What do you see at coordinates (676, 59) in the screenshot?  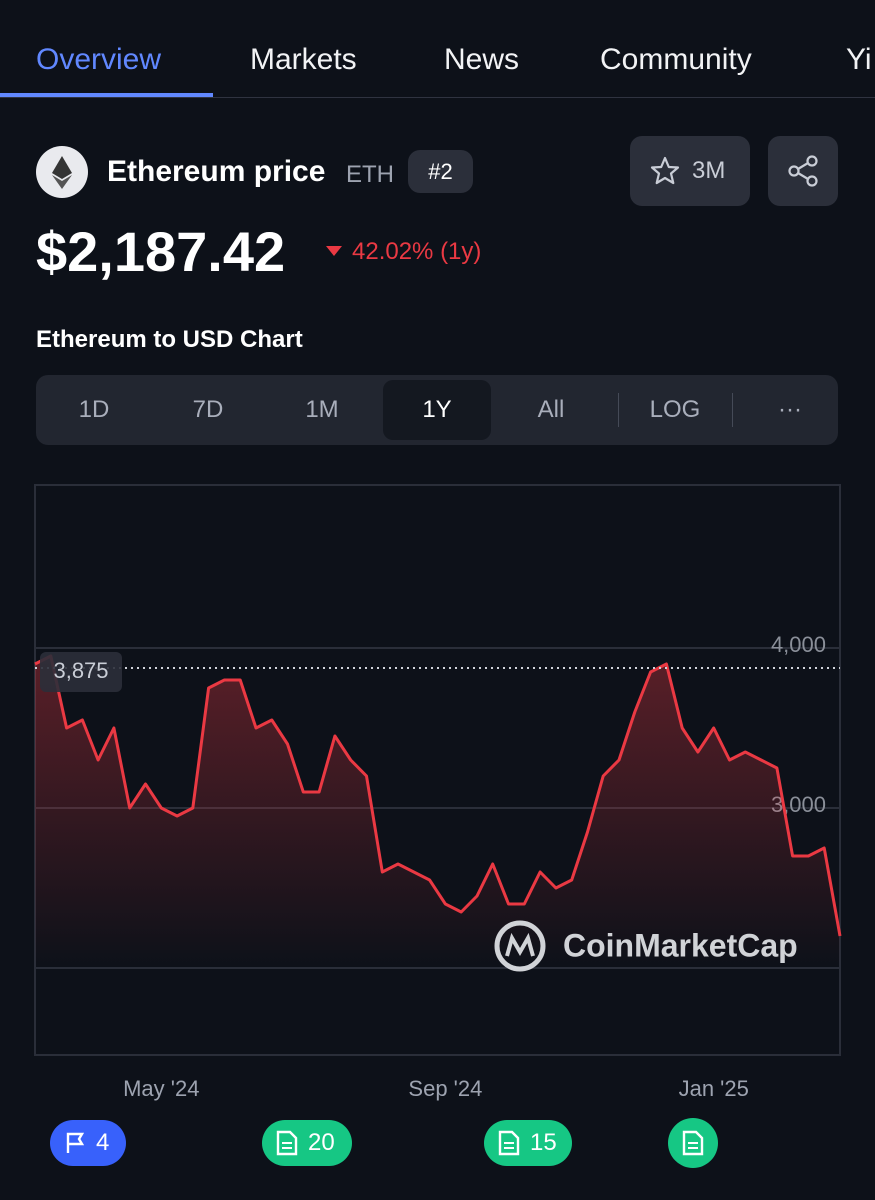 I see `tab: Community` at bounding box center [676, 59].